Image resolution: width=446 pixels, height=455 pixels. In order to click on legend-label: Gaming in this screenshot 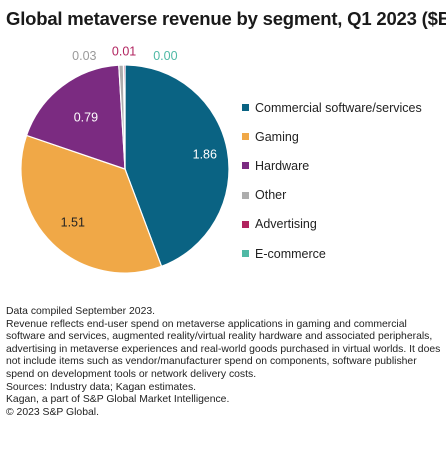, I will do `click(277, 136)`.